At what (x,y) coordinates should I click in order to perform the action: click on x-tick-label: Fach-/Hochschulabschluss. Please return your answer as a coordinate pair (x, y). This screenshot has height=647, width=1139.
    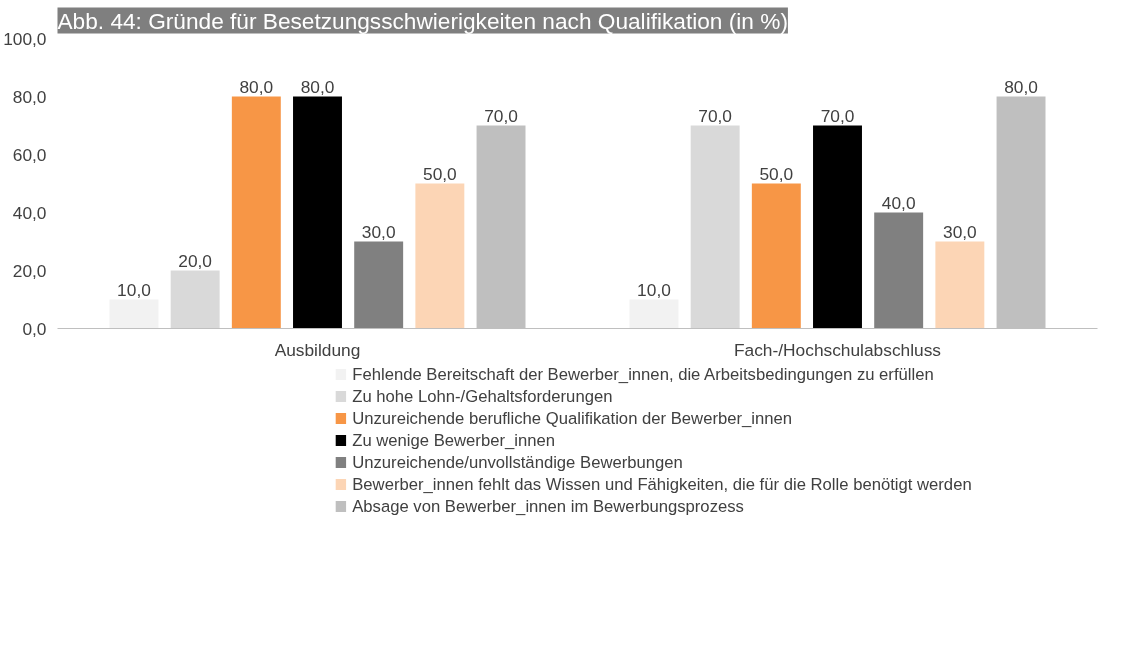
    Looking at the image, I should click on (837, 349).